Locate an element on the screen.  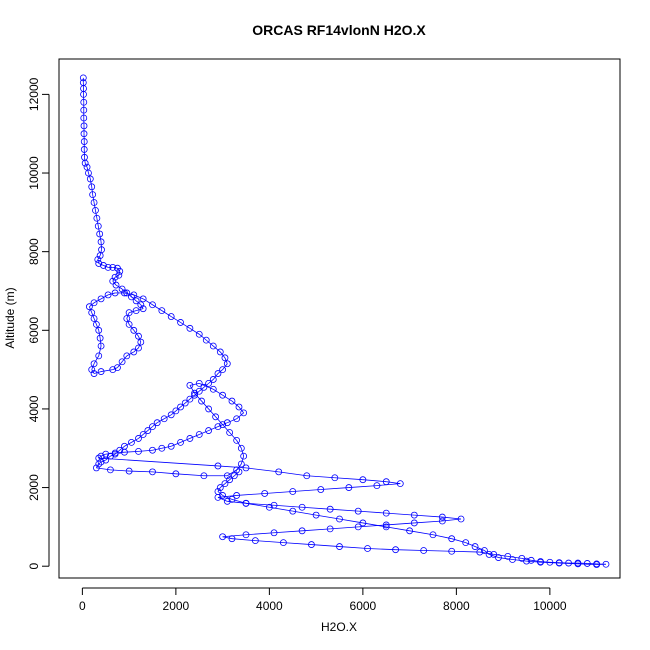
y-axis: 0 2000 4000 6000 8000 10000 12000 is located at coordinates (38, 323).